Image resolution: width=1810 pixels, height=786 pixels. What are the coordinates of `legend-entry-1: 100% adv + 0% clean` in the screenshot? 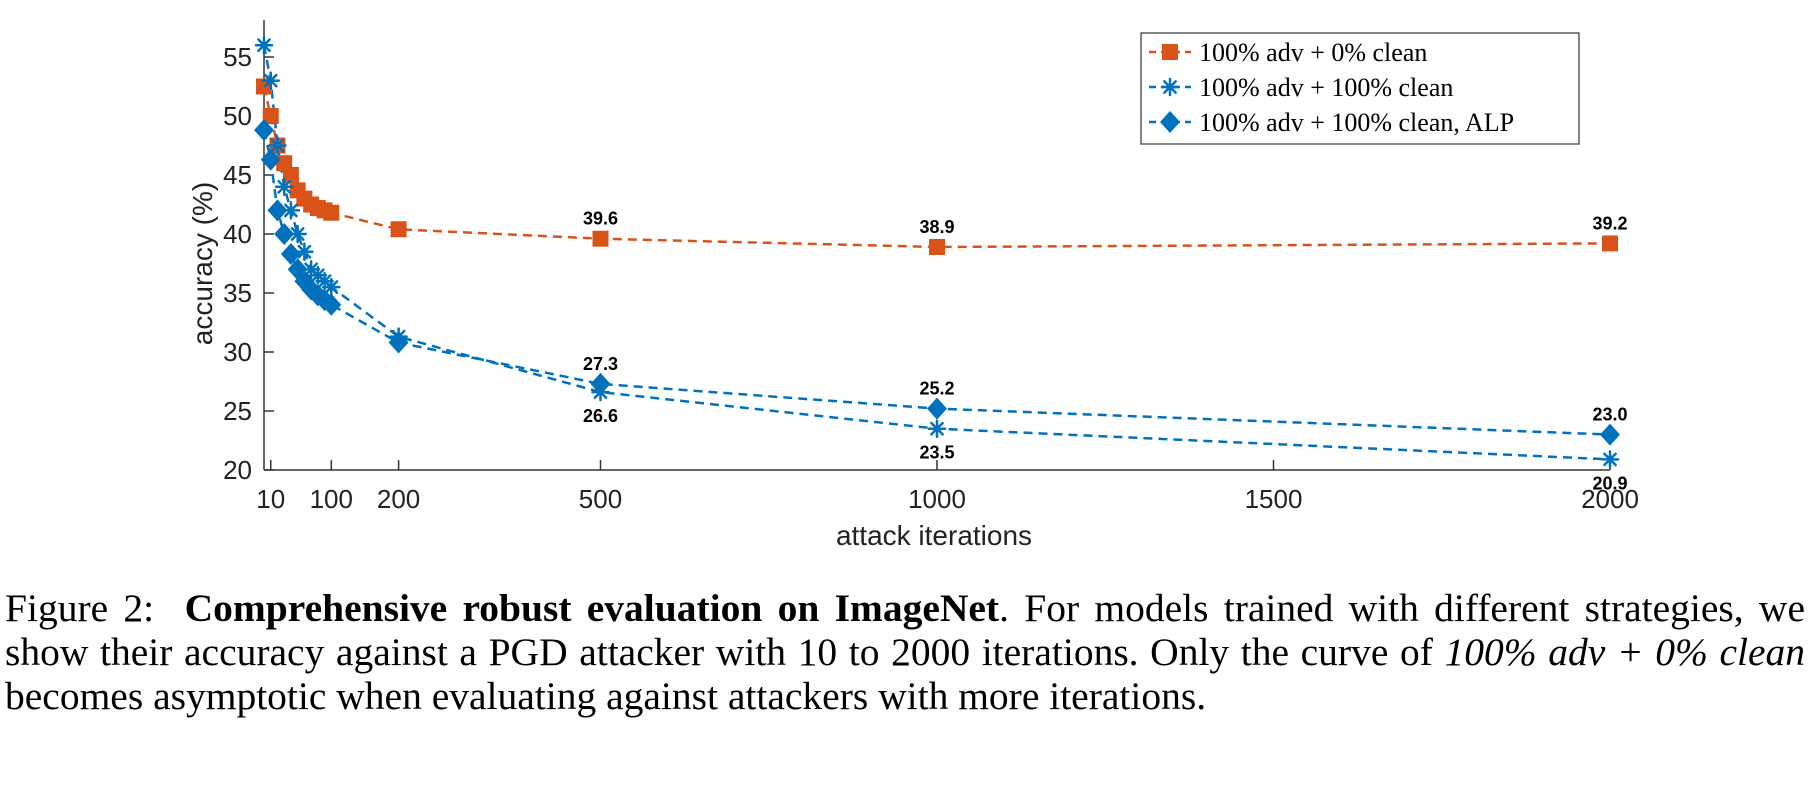 It's located at (1313, 52).